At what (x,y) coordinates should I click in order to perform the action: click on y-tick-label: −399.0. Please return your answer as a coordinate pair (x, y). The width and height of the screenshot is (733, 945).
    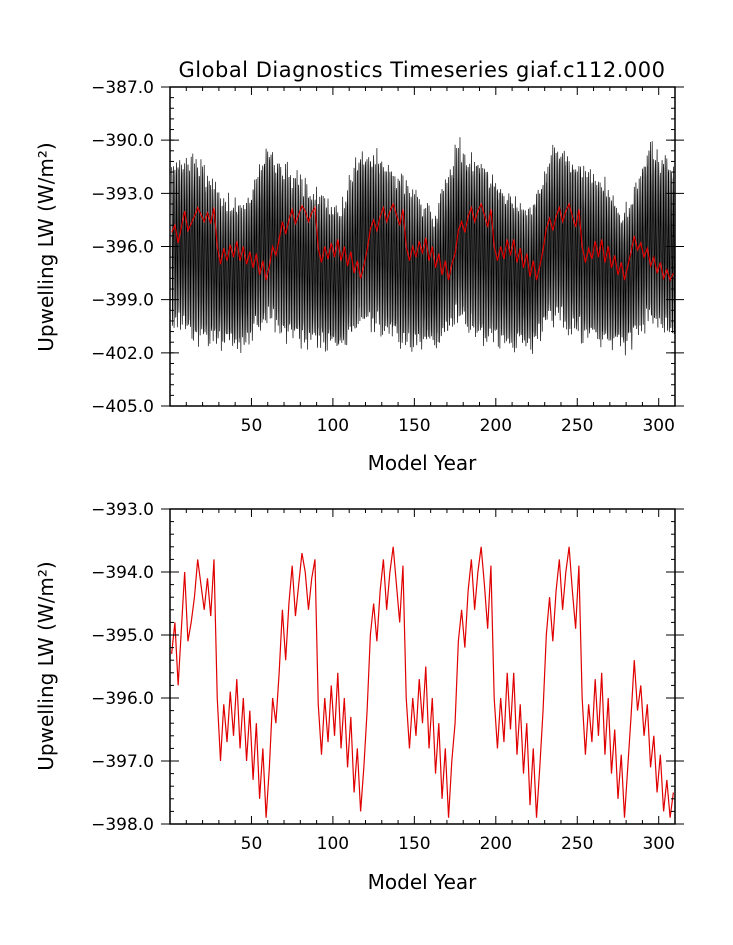
    Looking at the image, I should click on (122, 301).